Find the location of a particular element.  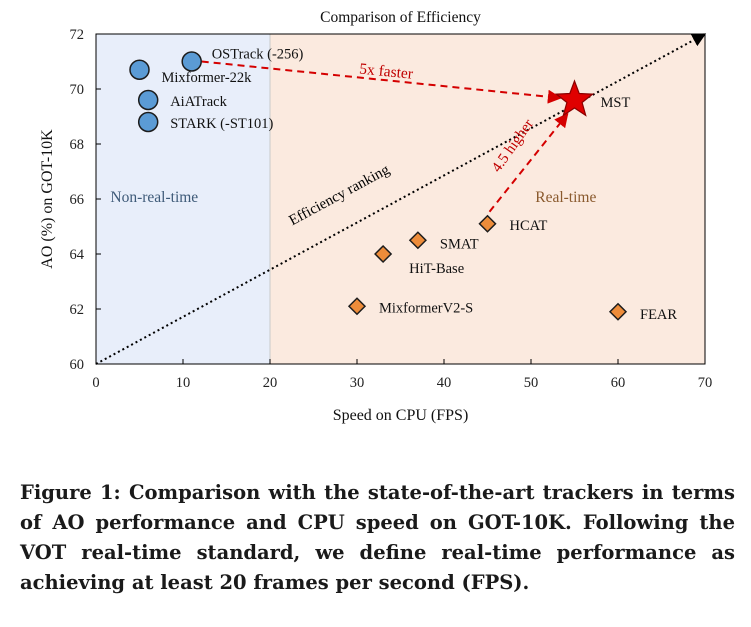

y-tick-label: 72 is located at coordinates (77, 35).